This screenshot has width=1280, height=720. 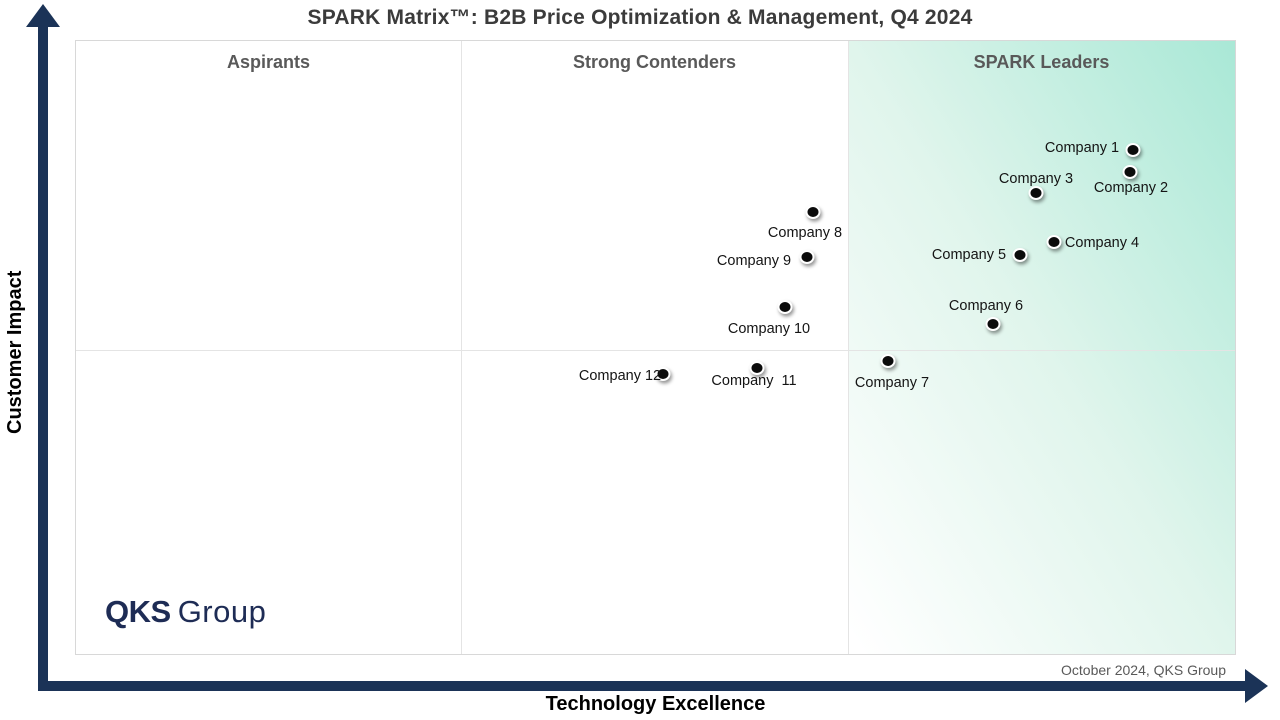 I want to click on qks-group-logo: QKS Group, so click(x=185, y=612).